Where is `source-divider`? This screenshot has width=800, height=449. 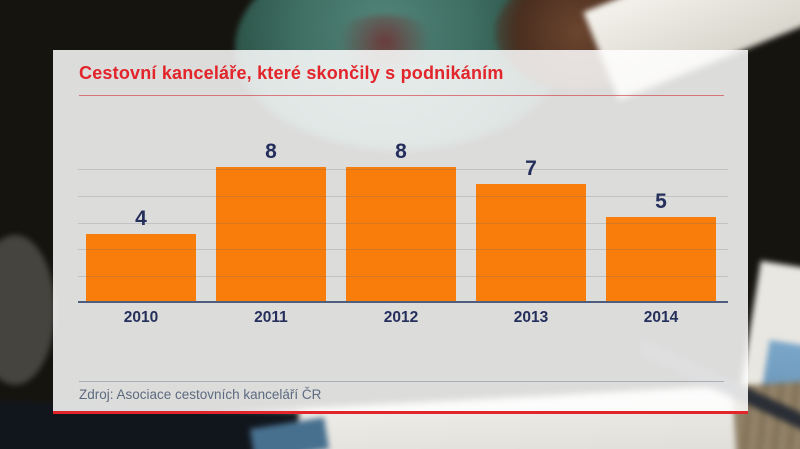 source-divider is located at coordinates (401, 381).